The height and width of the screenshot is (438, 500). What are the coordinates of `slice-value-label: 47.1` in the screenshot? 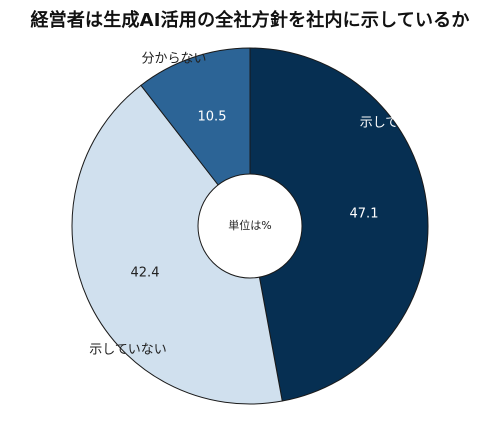 It's located at (364, 214).